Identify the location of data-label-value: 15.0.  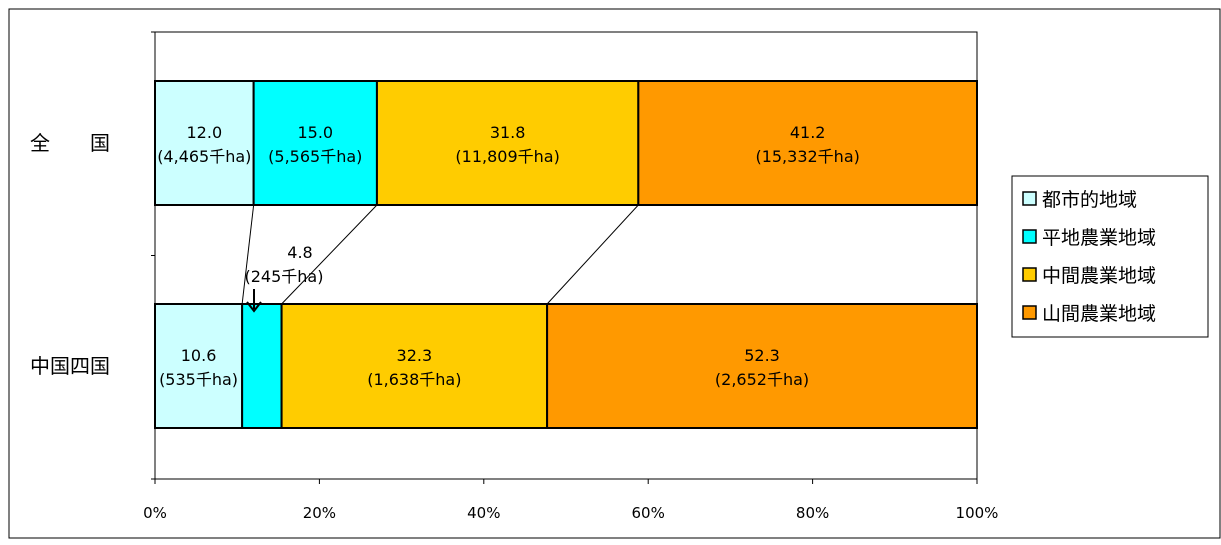
(315, 132).